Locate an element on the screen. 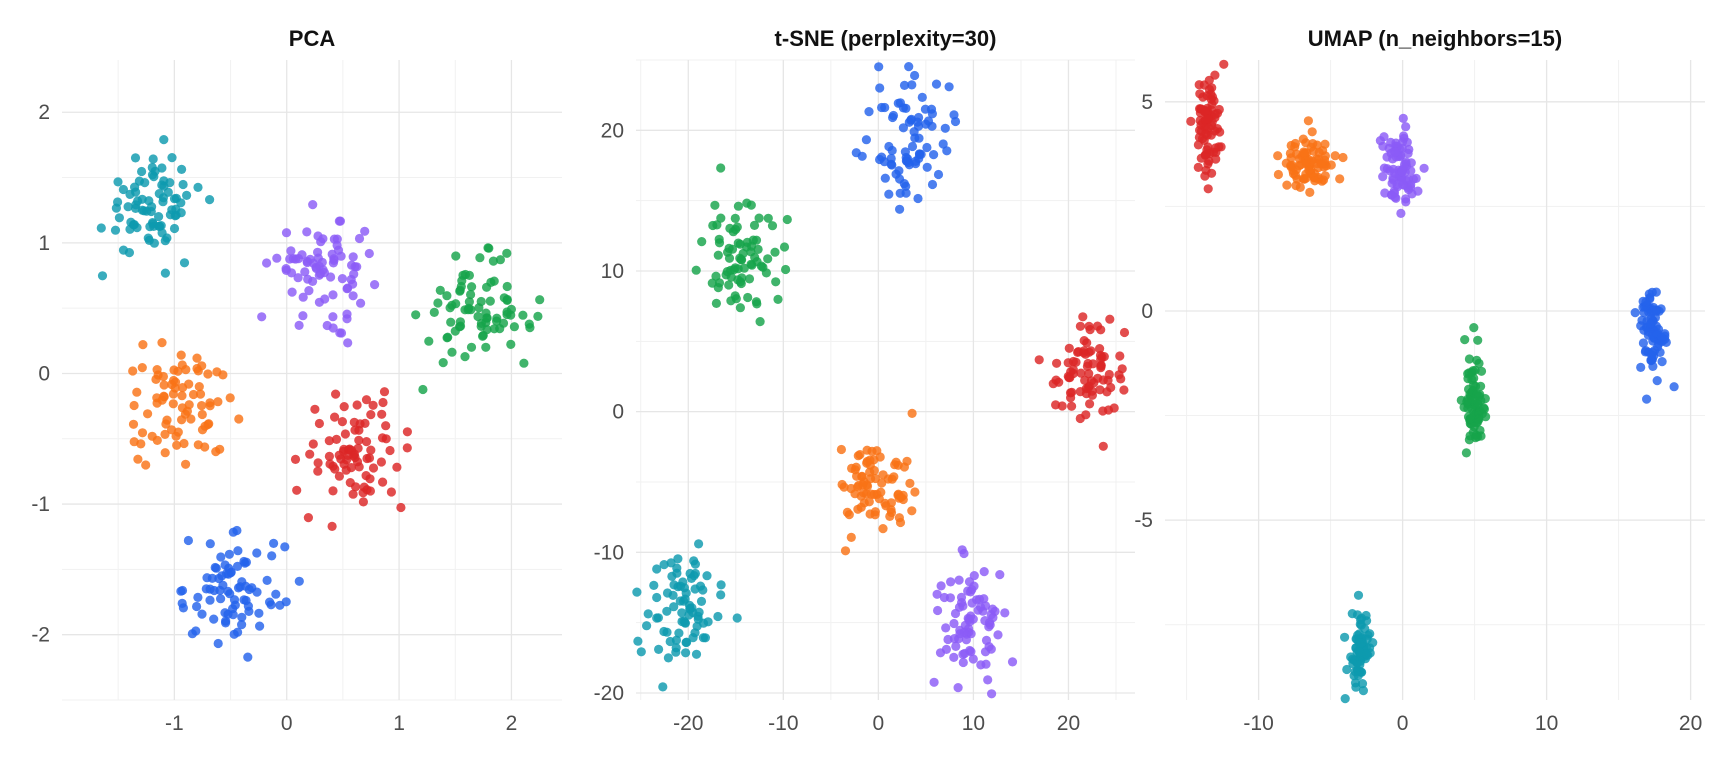 Image resolution: width=1728 pixels, height=773 pixels. y-tick-label: -2 is located at coordinates (40, 635).